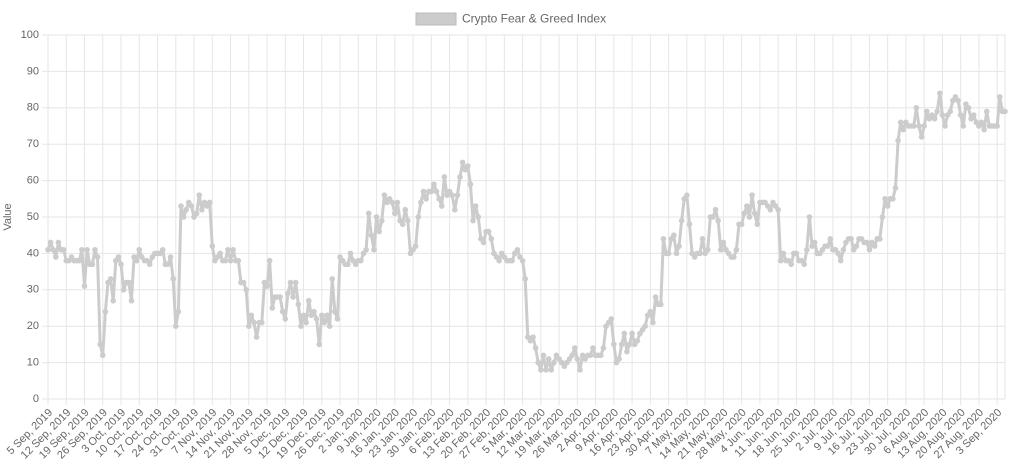 Image resolution: width=1024 pixels, height=472 pixels. What do you see at coordinates (33, 326) in the screenshot?
I see `y-tick-label: 20` at bounding box center [33, 326].